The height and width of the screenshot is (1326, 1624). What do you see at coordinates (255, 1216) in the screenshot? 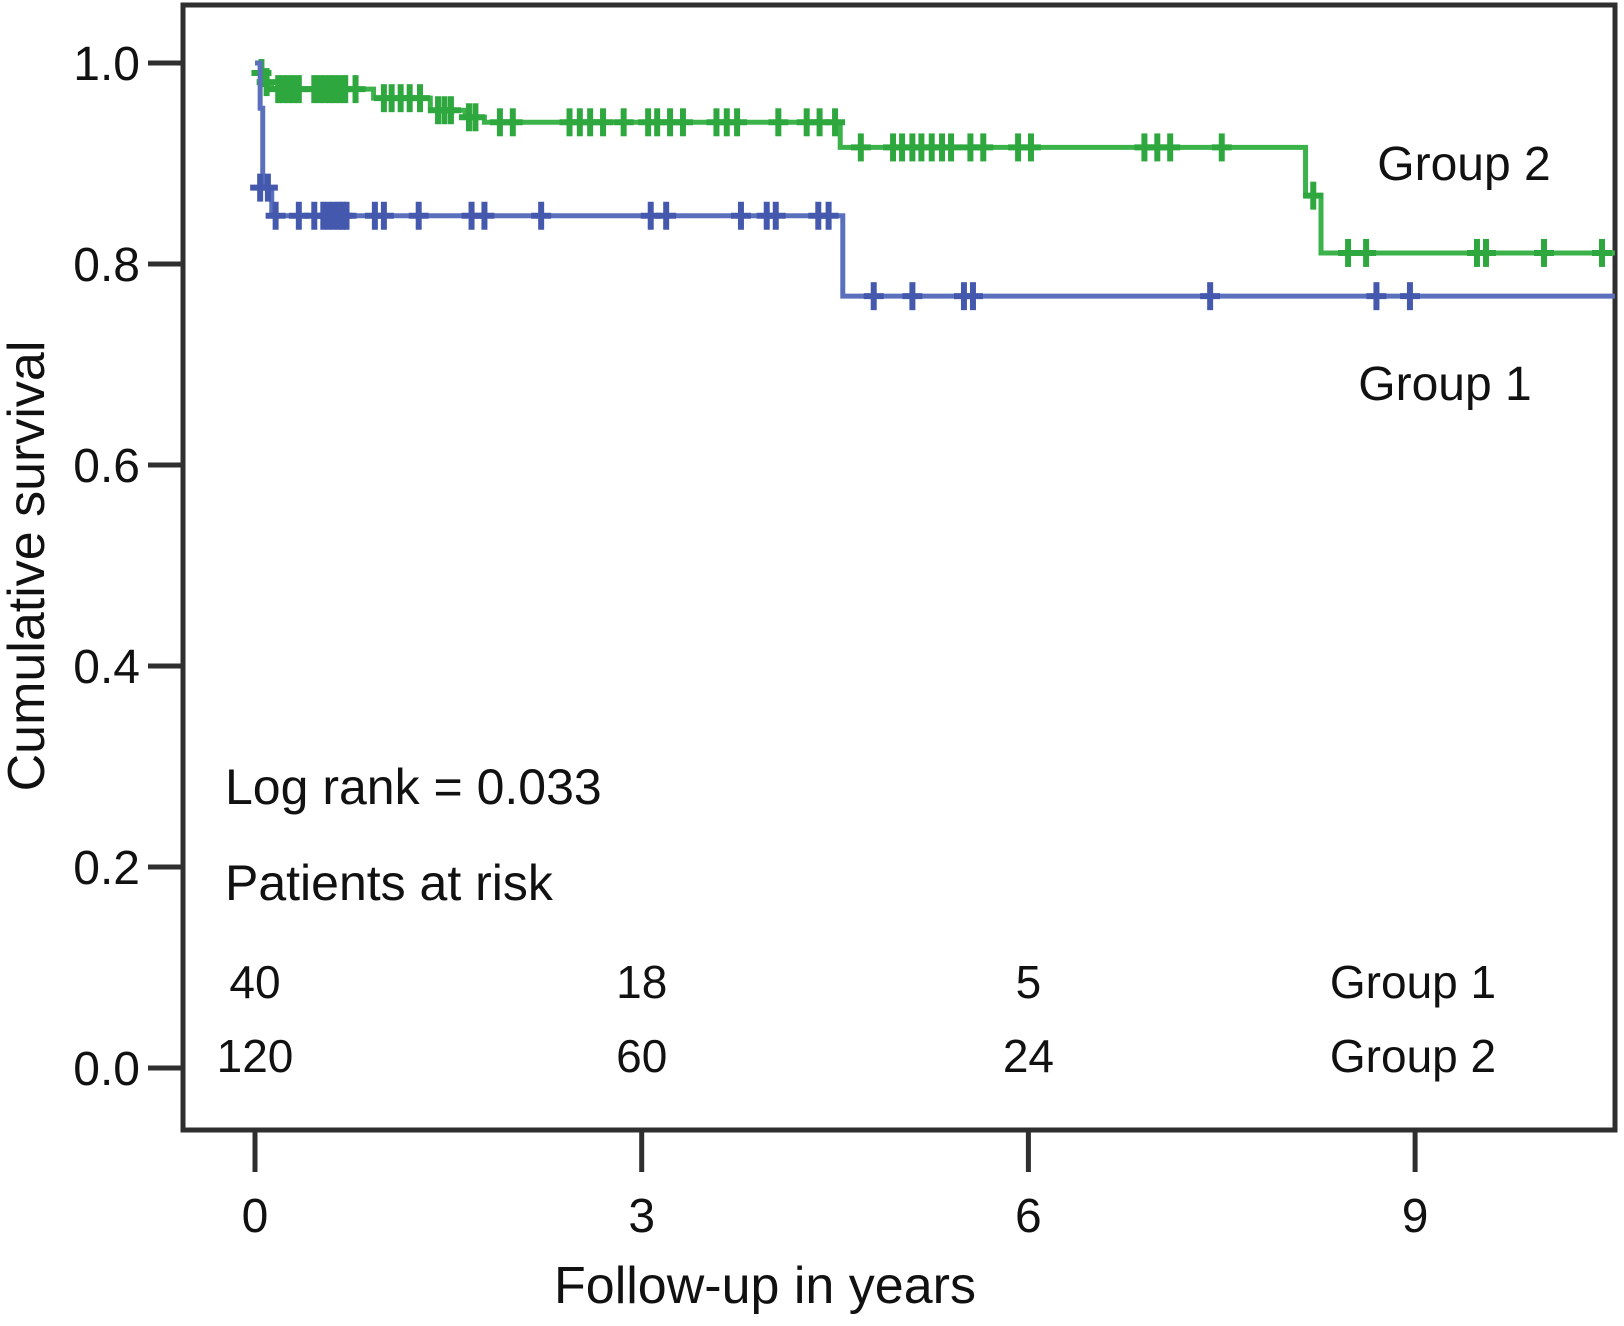
I see `x-tick-label: 0` at bounding box center [255, 1216].